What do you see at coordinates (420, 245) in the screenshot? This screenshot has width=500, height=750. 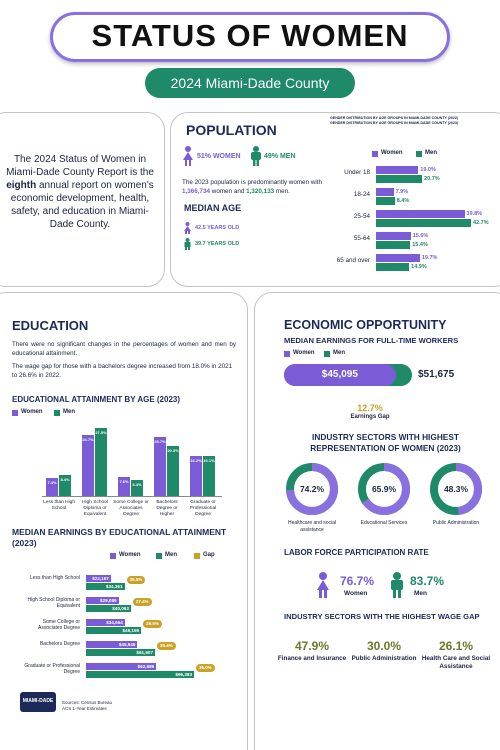 I see `value-label: 15.4%` at bounding box center [420, 245].